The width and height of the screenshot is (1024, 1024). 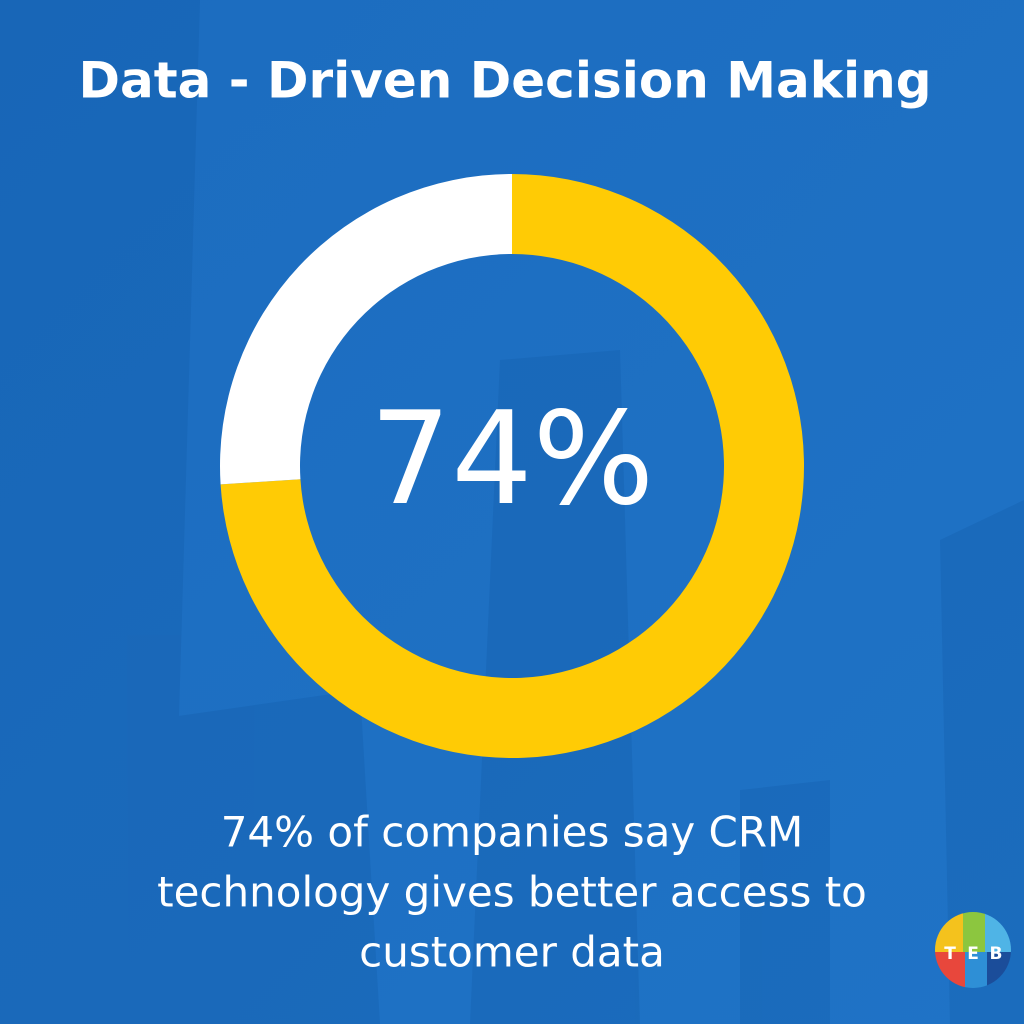 I want to click on logo, so click(x=973, y=950).